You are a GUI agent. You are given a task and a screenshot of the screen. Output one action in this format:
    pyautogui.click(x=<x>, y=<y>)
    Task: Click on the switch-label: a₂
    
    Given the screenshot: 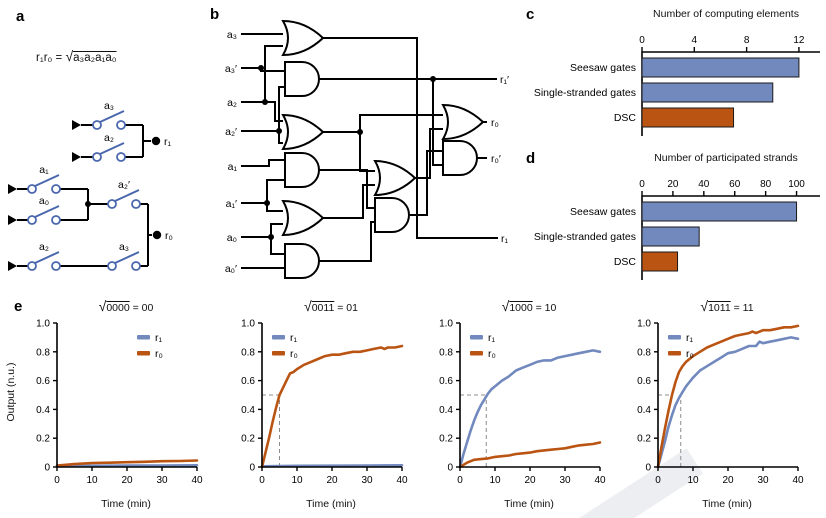 What is the action you would take?
    pyautogui.click(x=44, y=247)
    